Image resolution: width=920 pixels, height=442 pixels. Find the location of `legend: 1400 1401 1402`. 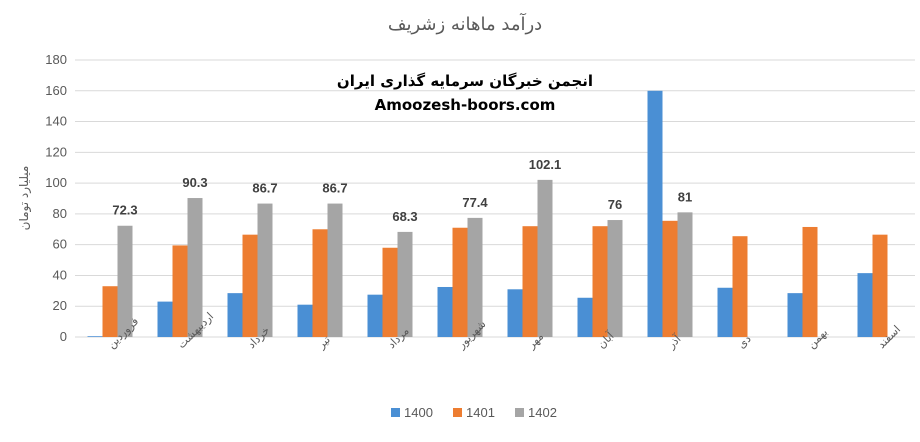

legend: 1400 1401 1402 is located at coordinates (474, 412).